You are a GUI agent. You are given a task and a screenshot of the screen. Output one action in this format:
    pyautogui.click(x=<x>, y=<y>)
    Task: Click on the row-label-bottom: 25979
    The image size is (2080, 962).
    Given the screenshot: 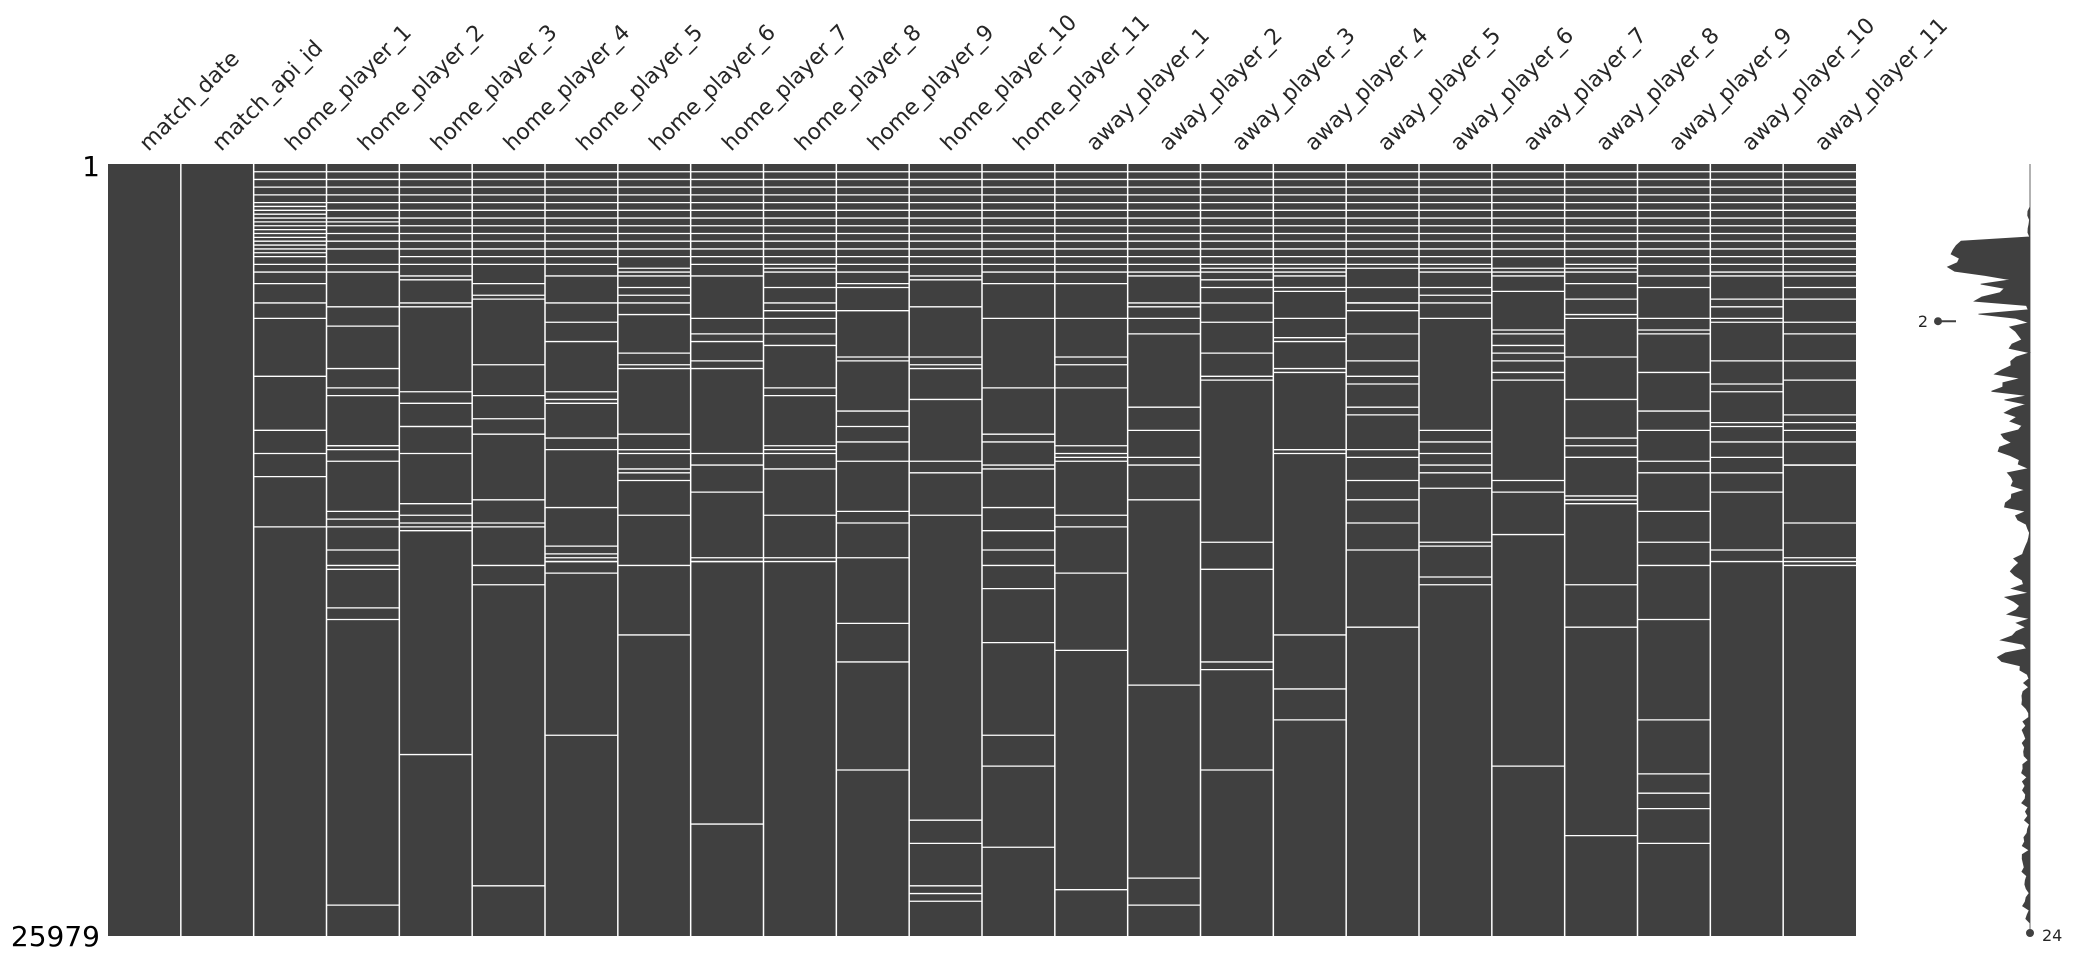 What is the action you would take?
    pyautogui.click(x=55, y=936)
    